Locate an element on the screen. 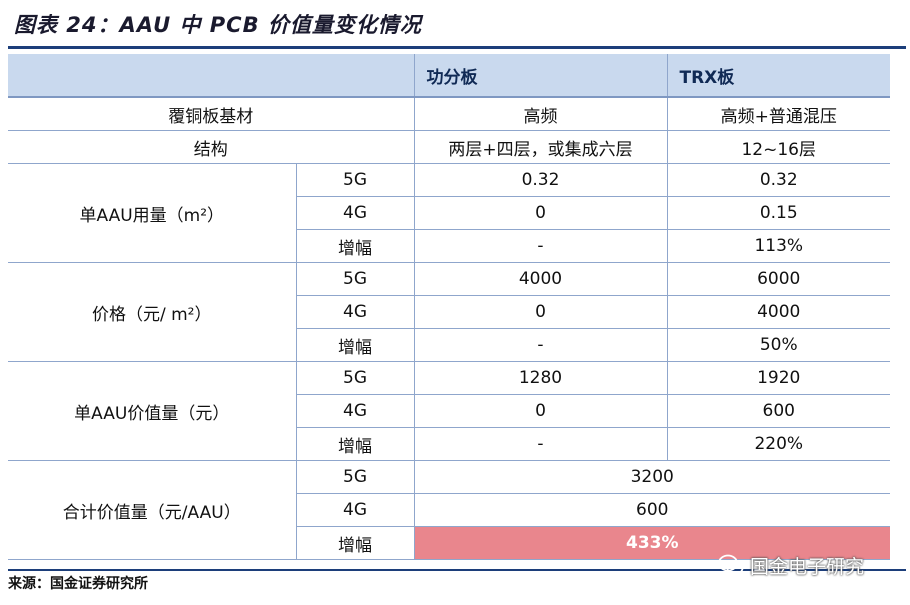  table-row: 结构 两层+四层，或集成六层 12~16层 is located at coordinates (449, 147).